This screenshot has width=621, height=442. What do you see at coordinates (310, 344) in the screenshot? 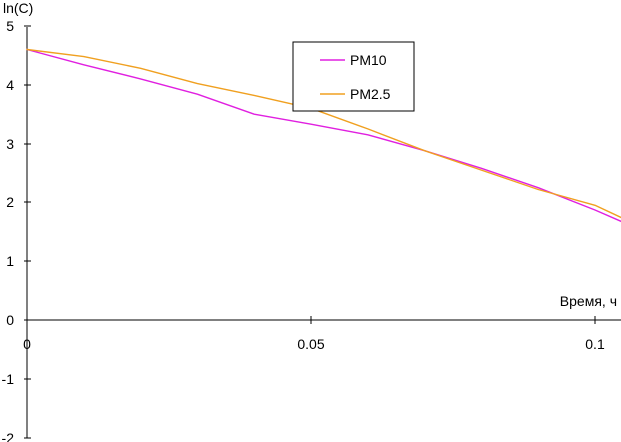
I see `x-tick-label: 0.05` at bounding box center [310, 344].